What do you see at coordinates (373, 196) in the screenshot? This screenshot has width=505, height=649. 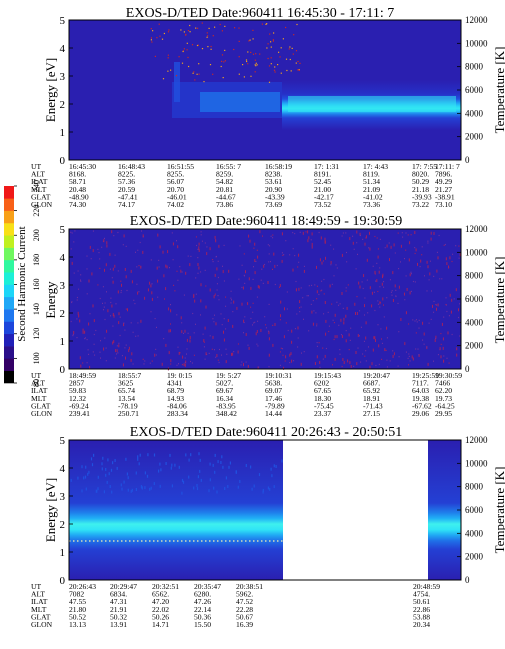 I see `orbit-table-cell: -41.02` at bounding box center [373, 196].